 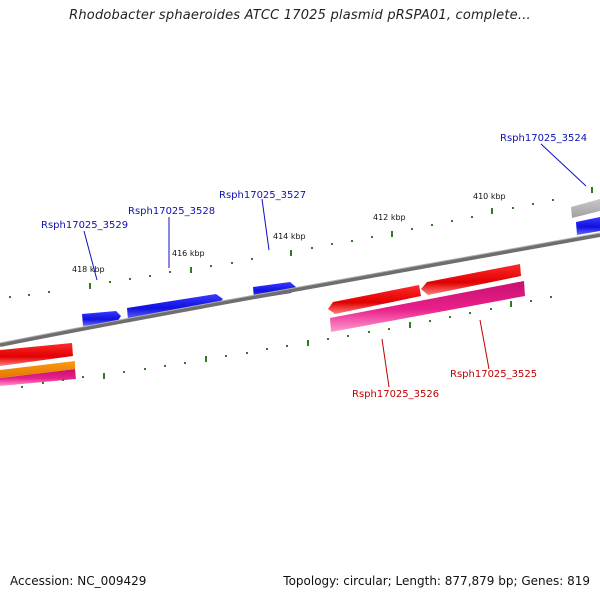 I want to click on inner-tick-ring, so click(x=286, y=342).